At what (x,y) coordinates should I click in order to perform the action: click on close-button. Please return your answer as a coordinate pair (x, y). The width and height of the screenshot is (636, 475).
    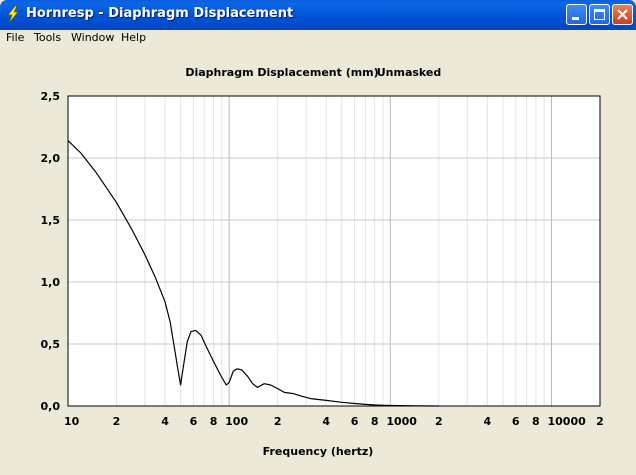
    Looking at the image, I should click on (622, 14).